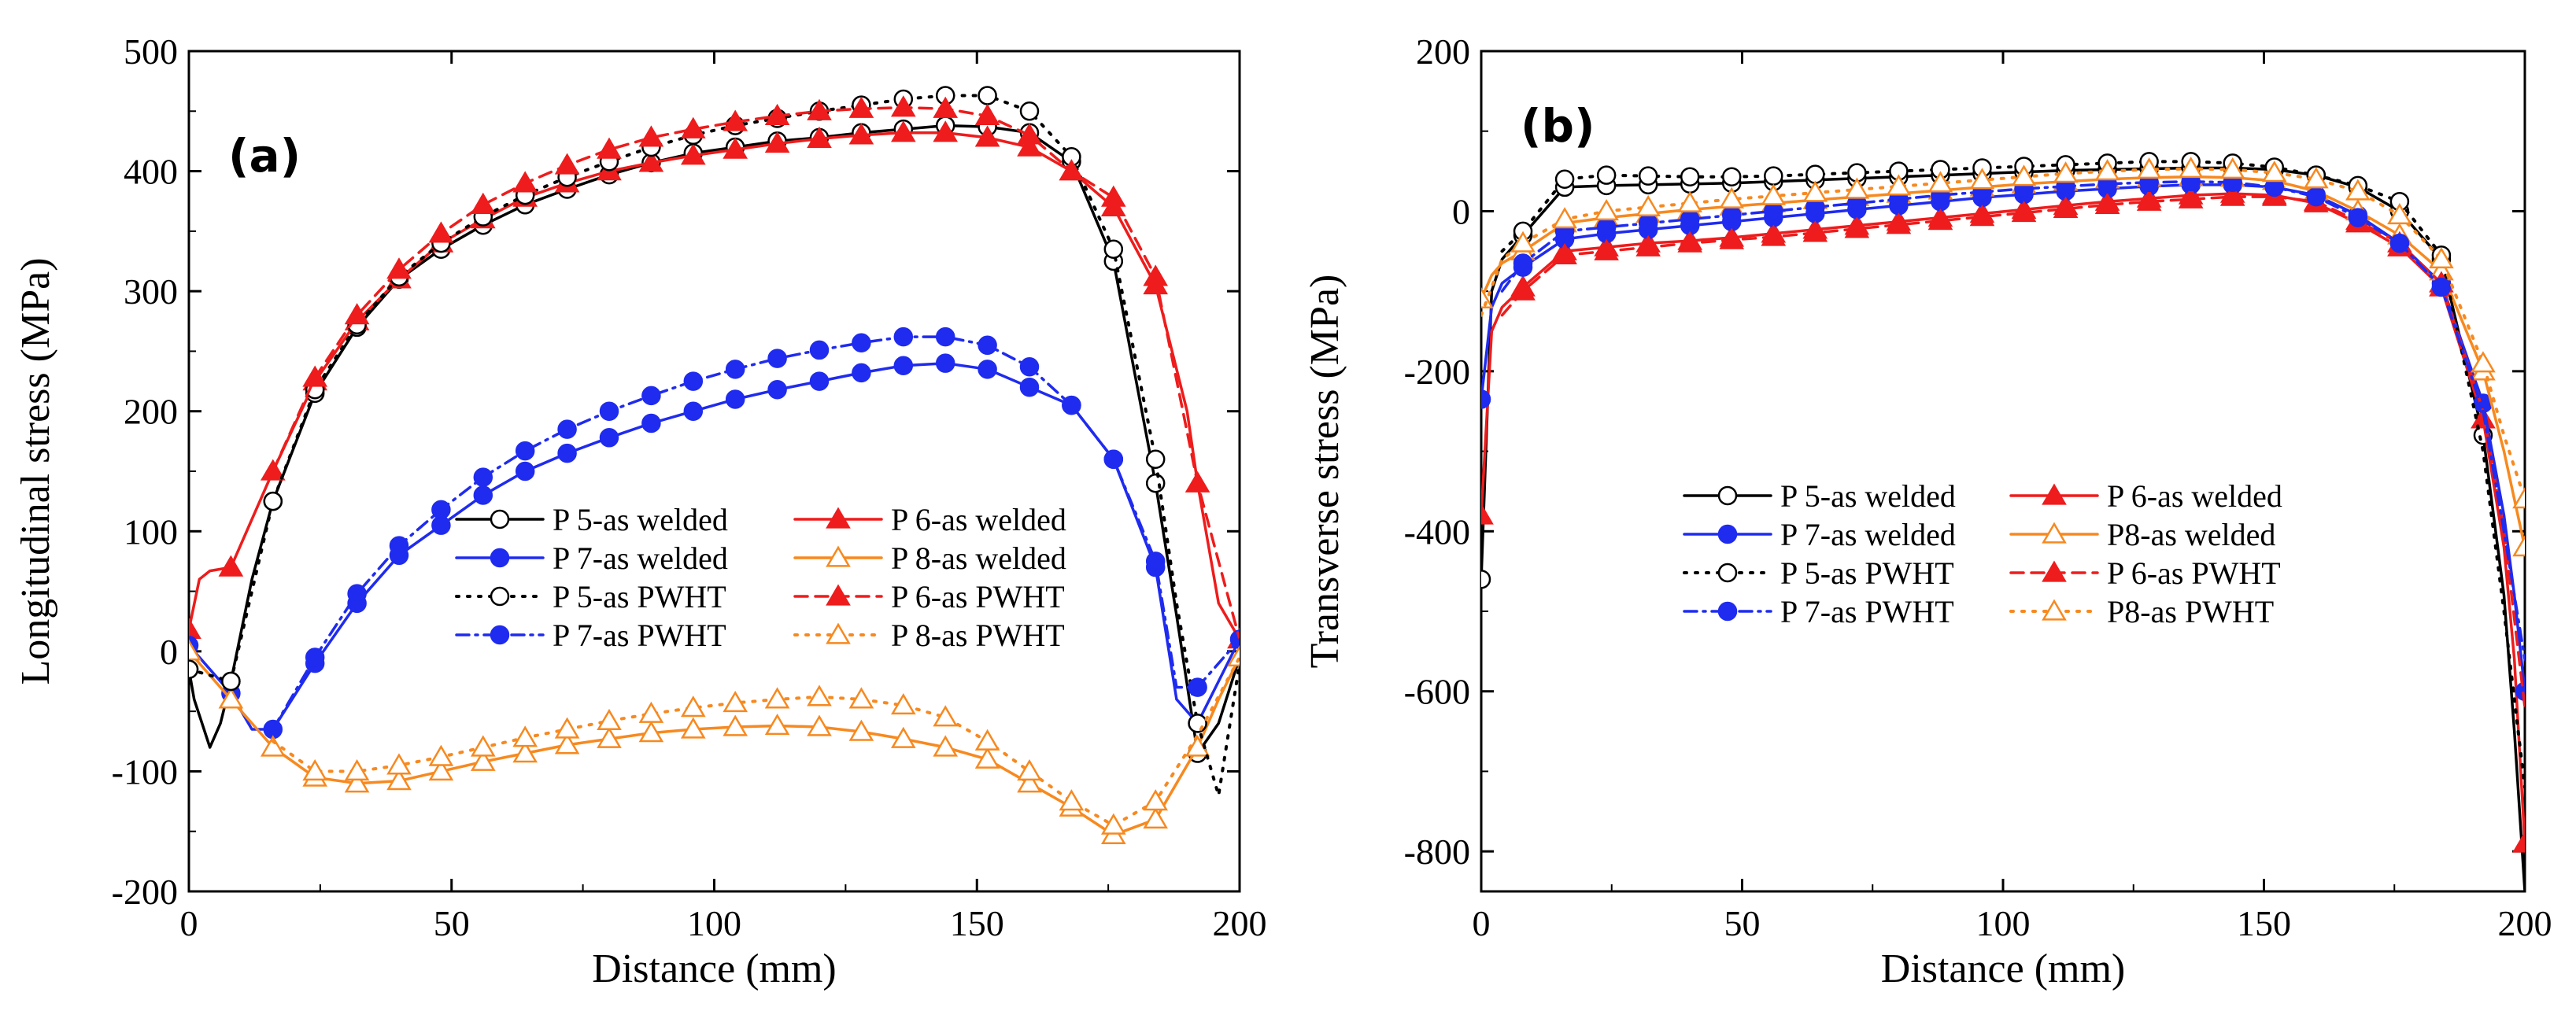  What do you see at coordinates (151, 172) in the screenshot?
I see `y-tick-label: 400` at bounding box center [151, 172].